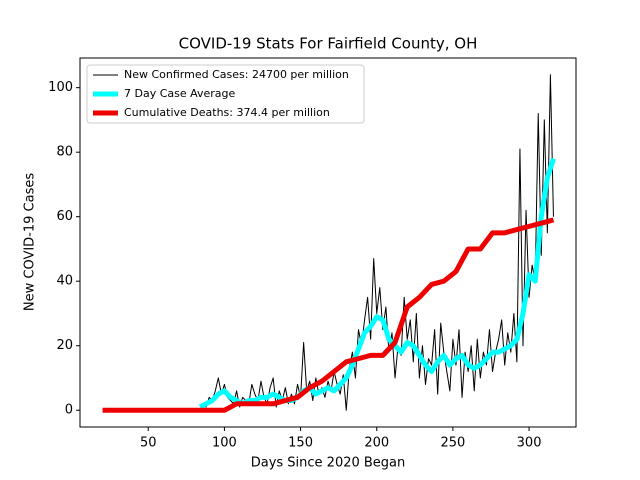 The width and height of the screenshot is (640, 480). What do you see at coordinates (328, 463) in the screenshot?
I see `x-axis-label: Days Since 2020 Began` at bounding box center [328, 463].